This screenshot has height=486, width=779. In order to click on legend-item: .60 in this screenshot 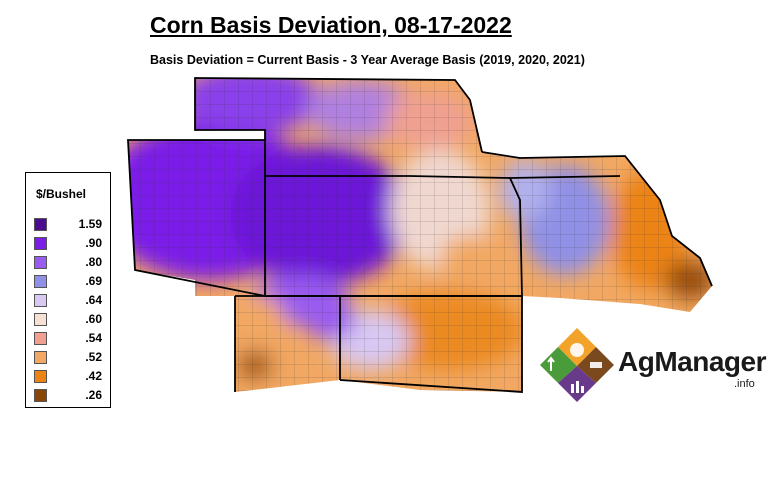, I will do `click(71, 319)`.